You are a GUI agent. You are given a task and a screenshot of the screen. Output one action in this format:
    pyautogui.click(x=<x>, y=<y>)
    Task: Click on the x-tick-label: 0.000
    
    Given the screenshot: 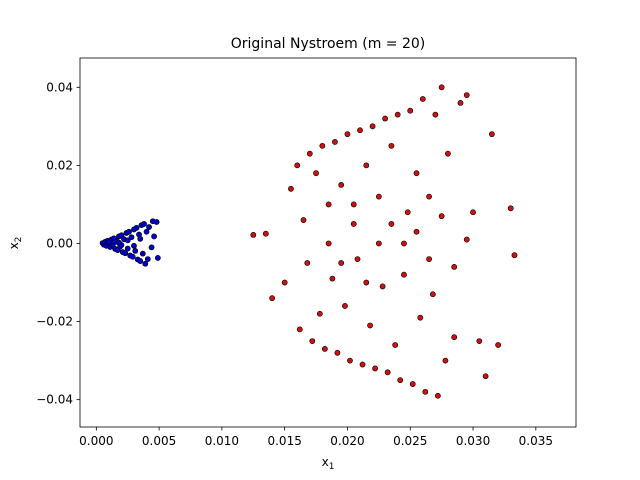 What is the action you would take?
    pyautogui.click(x=96, y=441)
    